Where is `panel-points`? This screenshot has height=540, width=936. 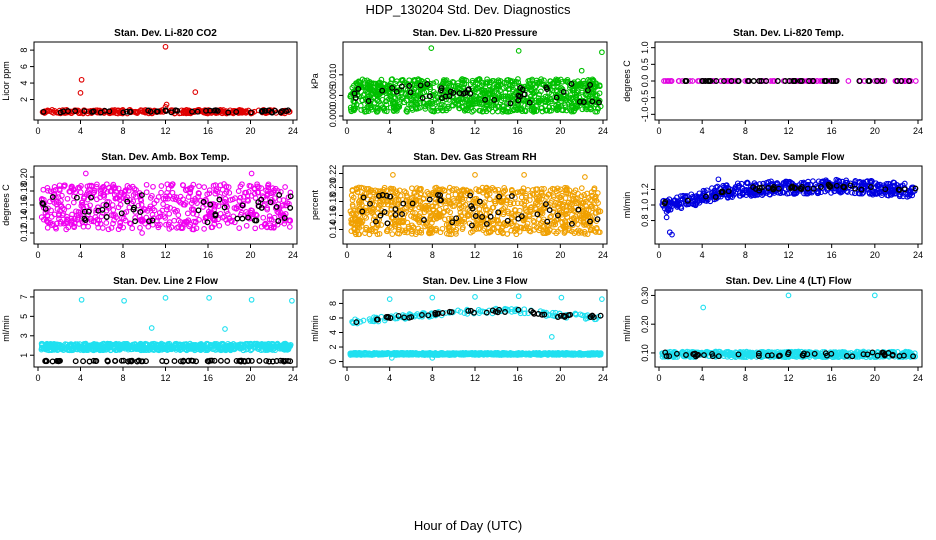
panel-points is located at coordinates (475, 205).